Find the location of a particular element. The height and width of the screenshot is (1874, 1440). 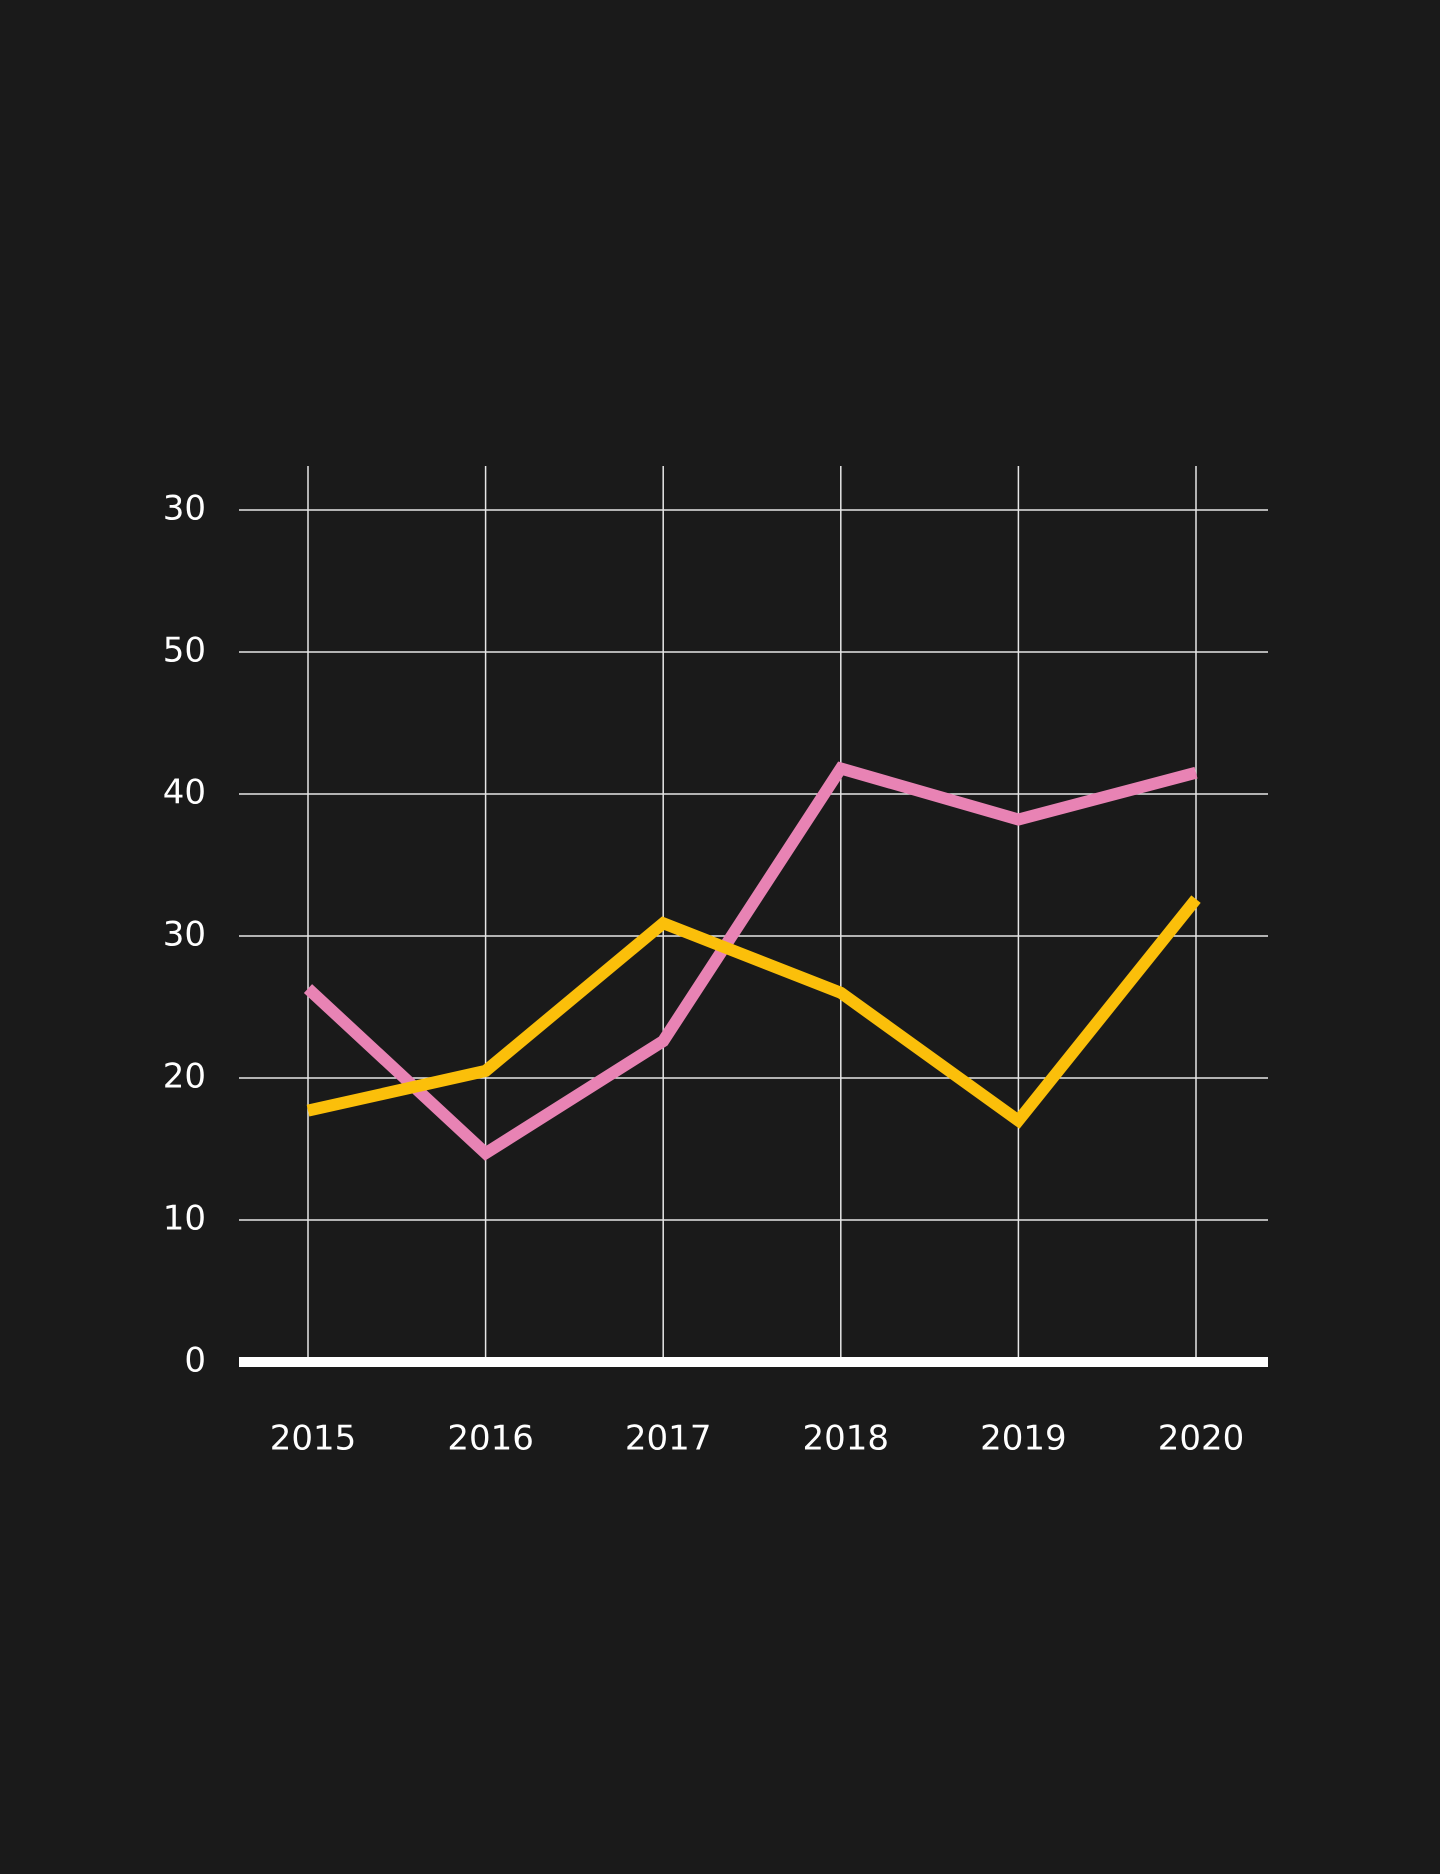

x-tick-label: 2018 is located at coordinates (846, 1439).